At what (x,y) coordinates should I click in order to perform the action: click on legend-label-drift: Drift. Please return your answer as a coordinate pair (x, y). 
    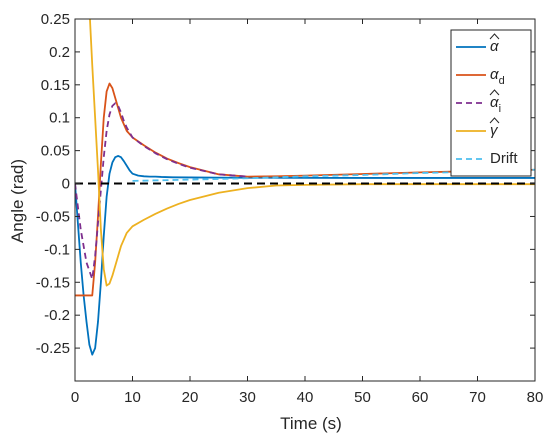
    Looking at the image, I should click on (504, 158).